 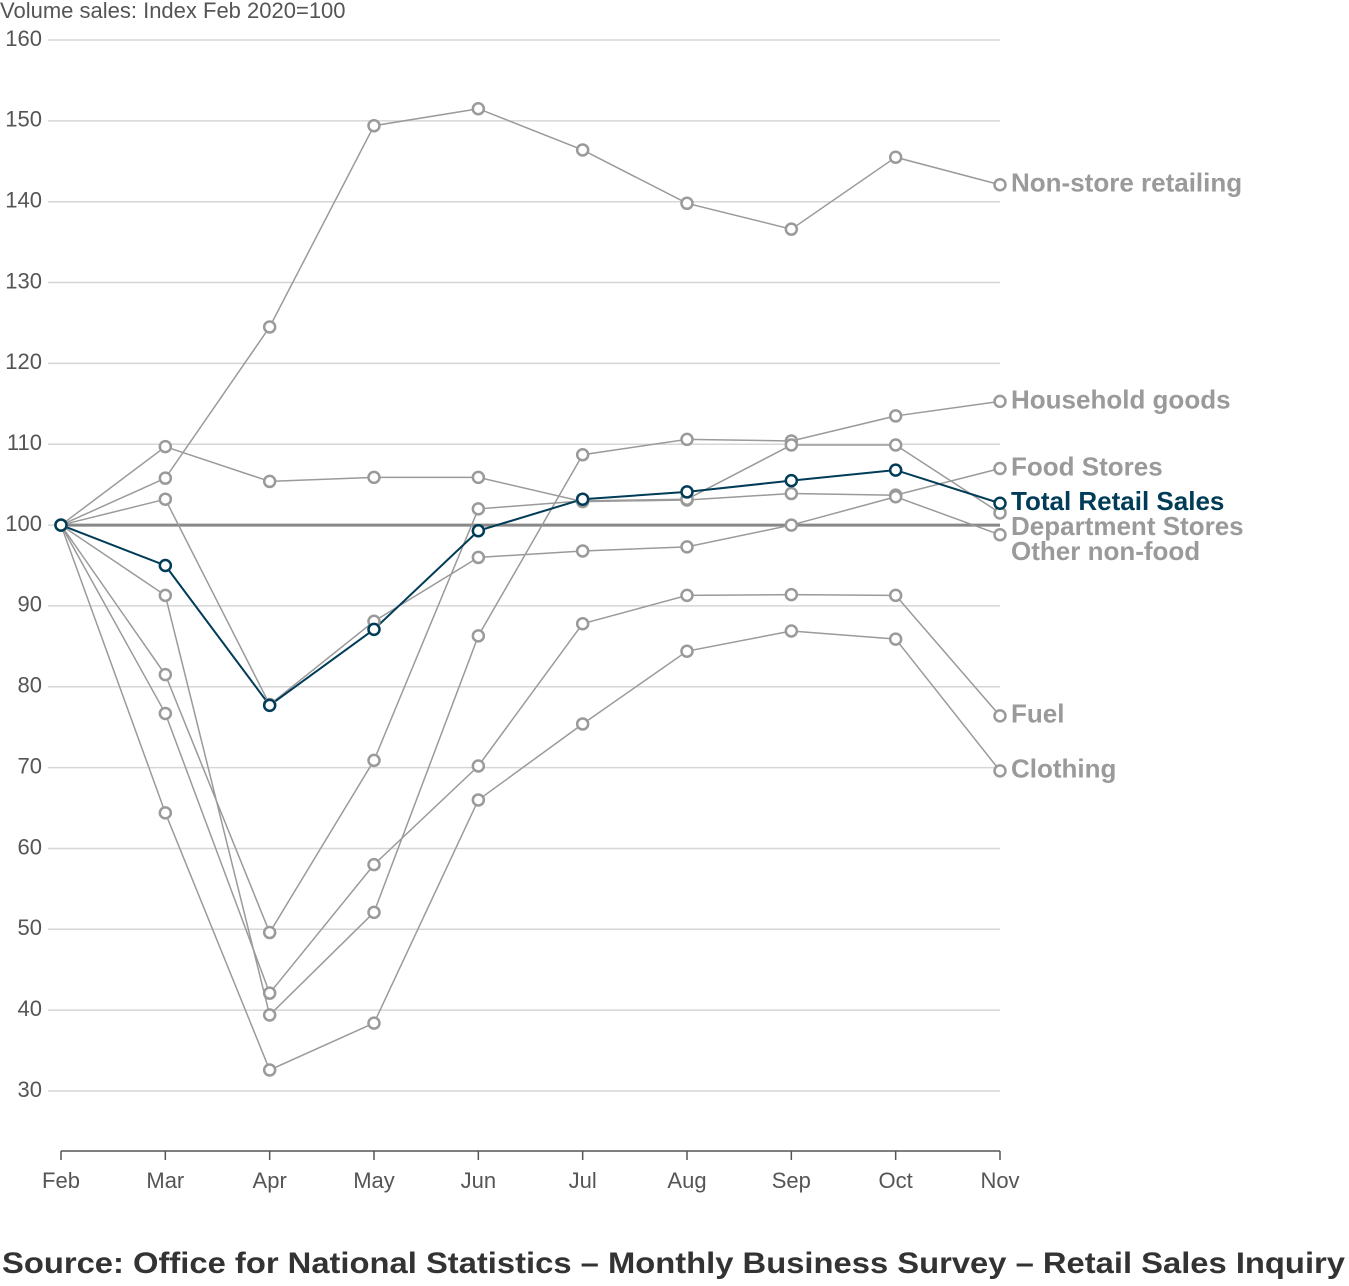 What do you see at coordinates (30, 927) in the screenshot?
I see `y-tick-label: 50` at bounding box center [30, 927].